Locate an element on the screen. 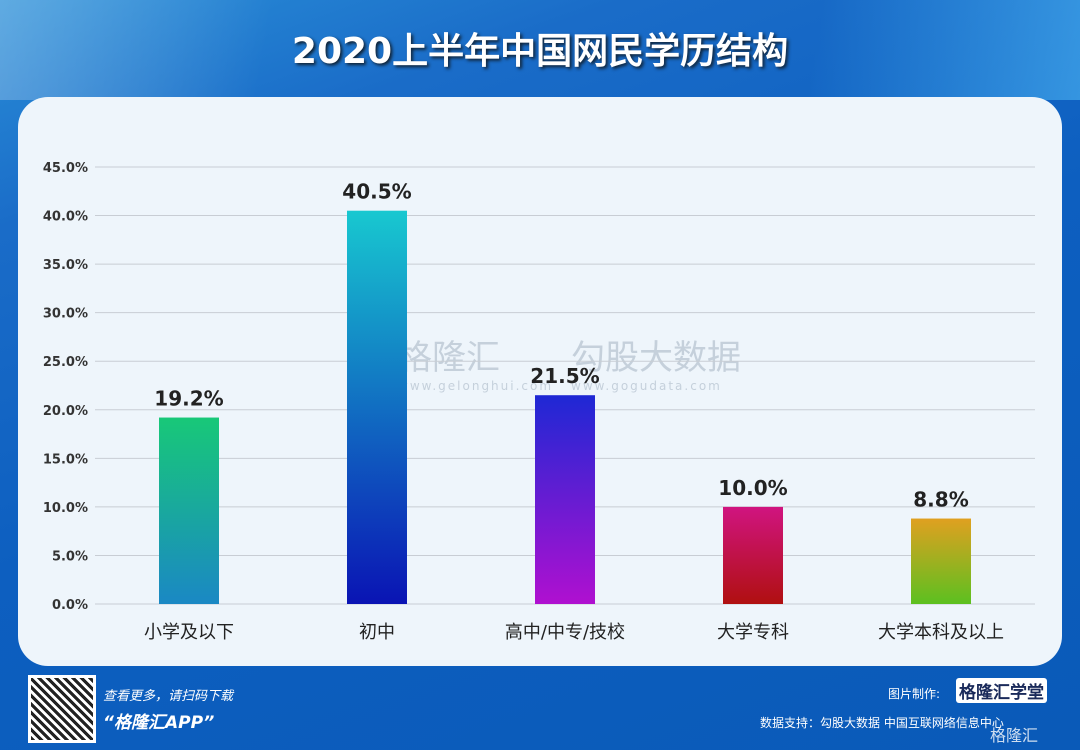 The image size is (1080, 750). made-by-label: 图片制作: is located at coordinates (914, 694).